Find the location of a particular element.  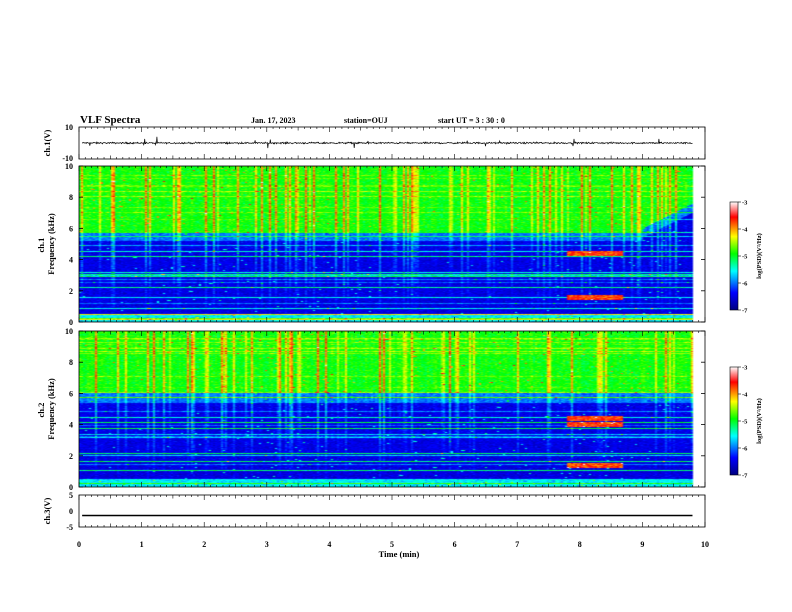

xtick-label: 1 is located at coordinates (142, 544).